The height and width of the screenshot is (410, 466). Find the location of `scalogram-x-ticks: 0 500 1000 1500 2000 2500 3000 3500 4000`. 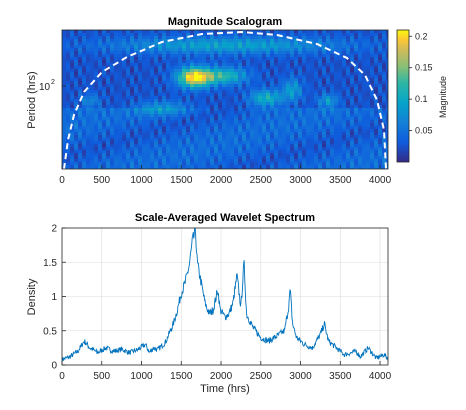

scalogram-x-ticks: 0 500 1000 1500 2000 2500 3000 3500 4000 is located at coordinates (225, 175).